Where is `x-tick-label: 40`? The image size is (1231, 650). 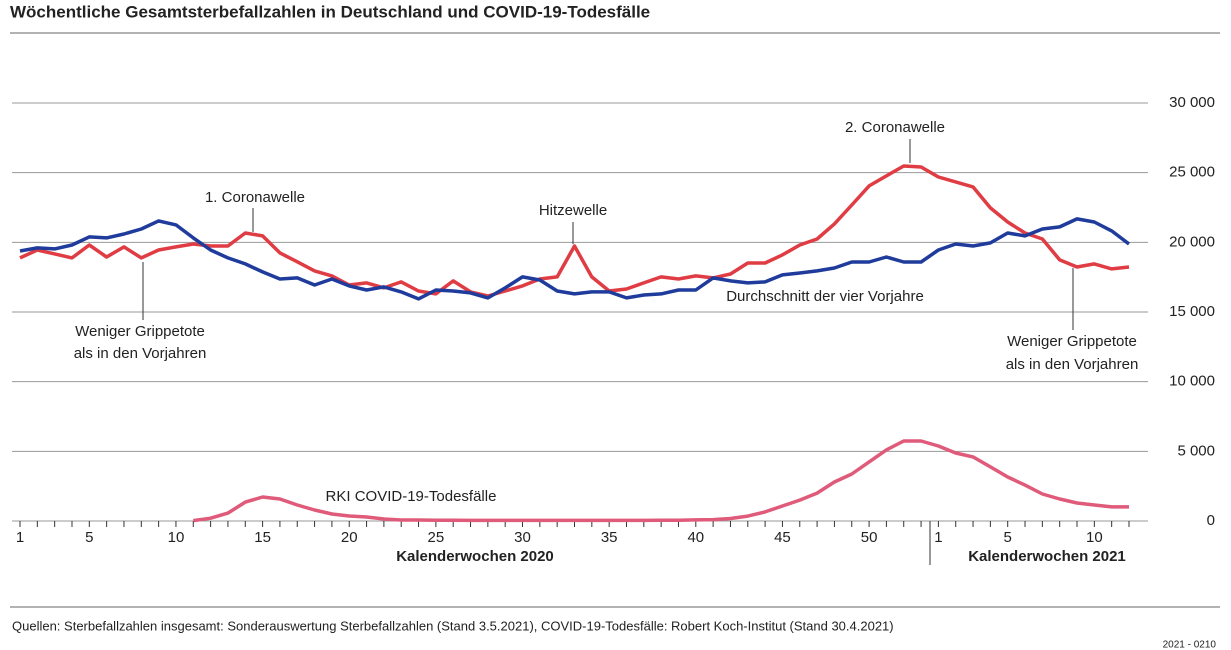
x-tick-label: 40 is located at coordinates (695, 537).